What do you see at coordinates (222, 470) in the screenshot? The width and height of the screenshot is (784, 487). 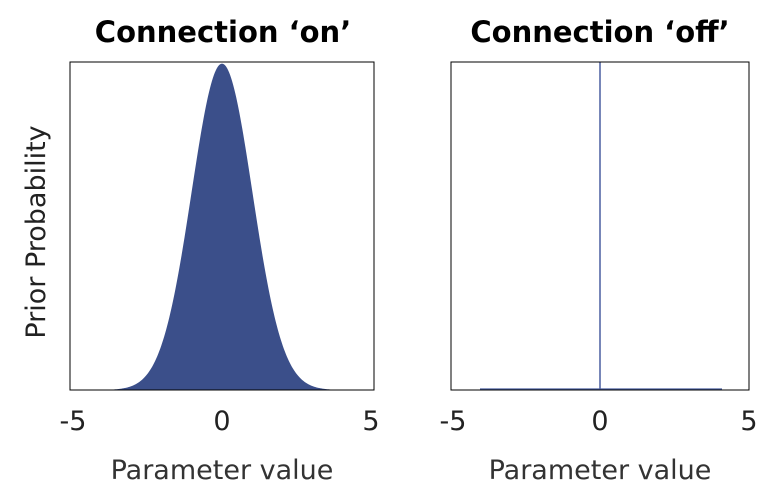 I see `x-axis-label-on: Parameter value` at bounding box center [222, 470].